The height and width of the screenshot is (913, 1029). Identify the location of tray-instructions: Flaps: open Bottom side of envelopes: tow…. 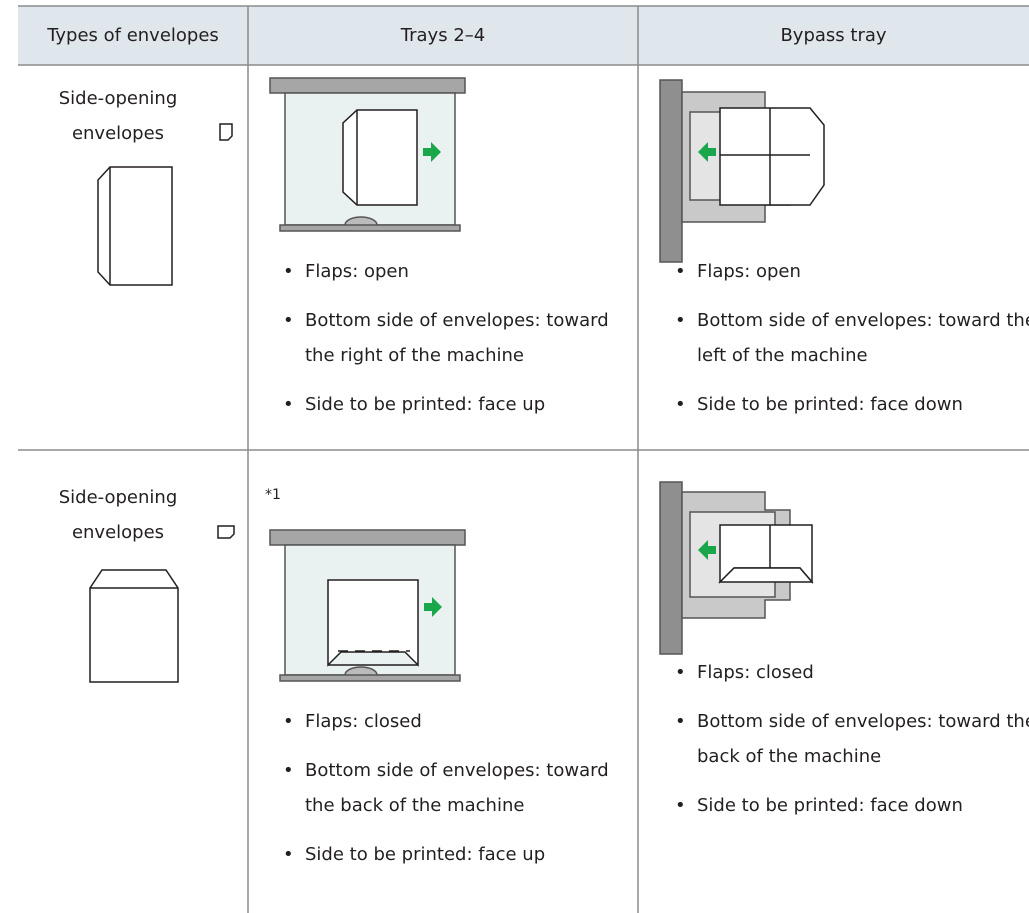
(454, 345).